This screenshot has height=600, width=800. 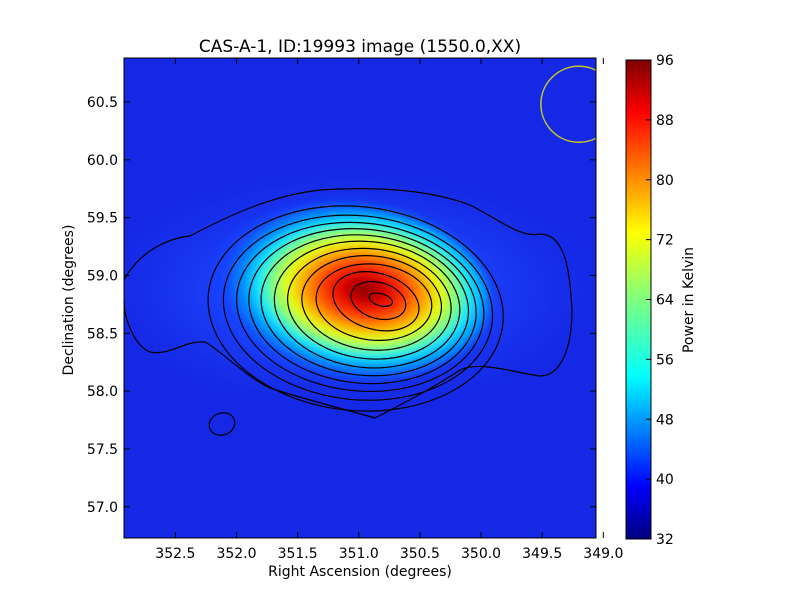 I want to click on colorbar: 32 40 48 56 64 72 80 88 96 Power in Kelvin, so click(x=661, y=300).